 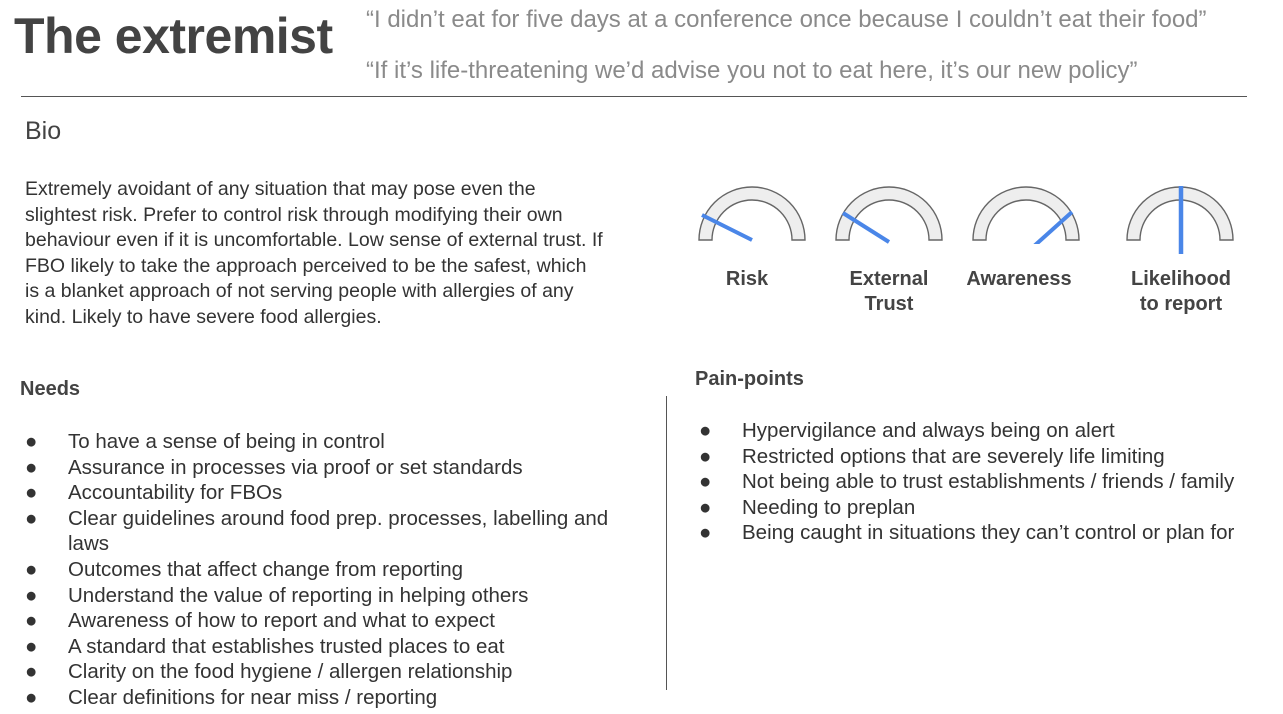 What do you see at coordinates (991, 508) in the screenshot?
I see `pain-point-item: ● Needing to preplan` at bounding box center [991, 508].